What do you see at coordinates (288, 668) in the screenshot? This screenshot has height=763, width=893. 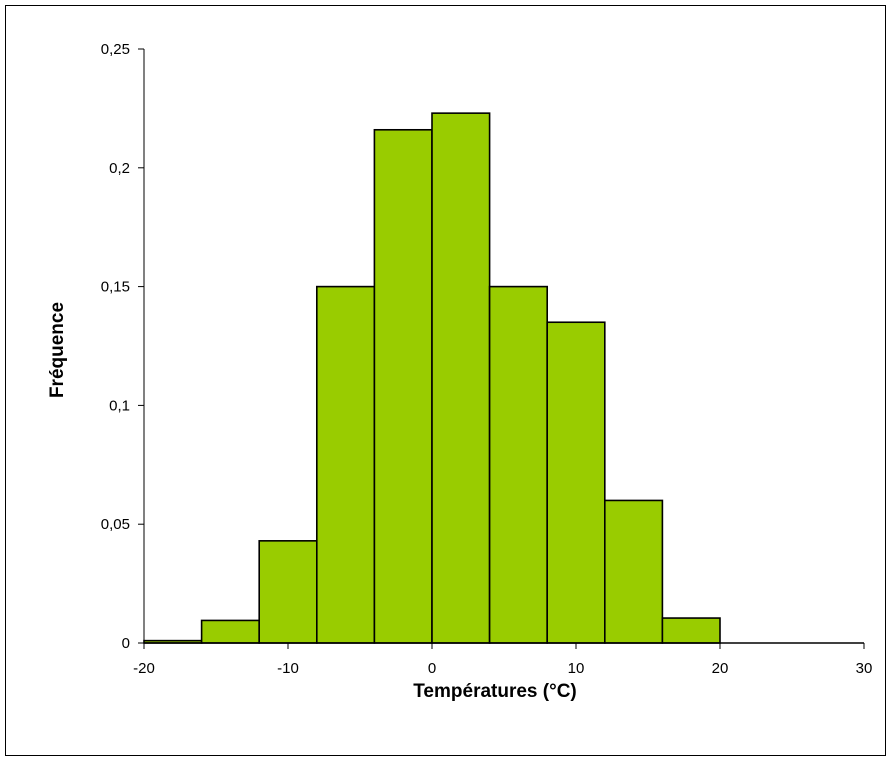 I see `x-tick-label-1: -10` at bounding box center [288, 668].